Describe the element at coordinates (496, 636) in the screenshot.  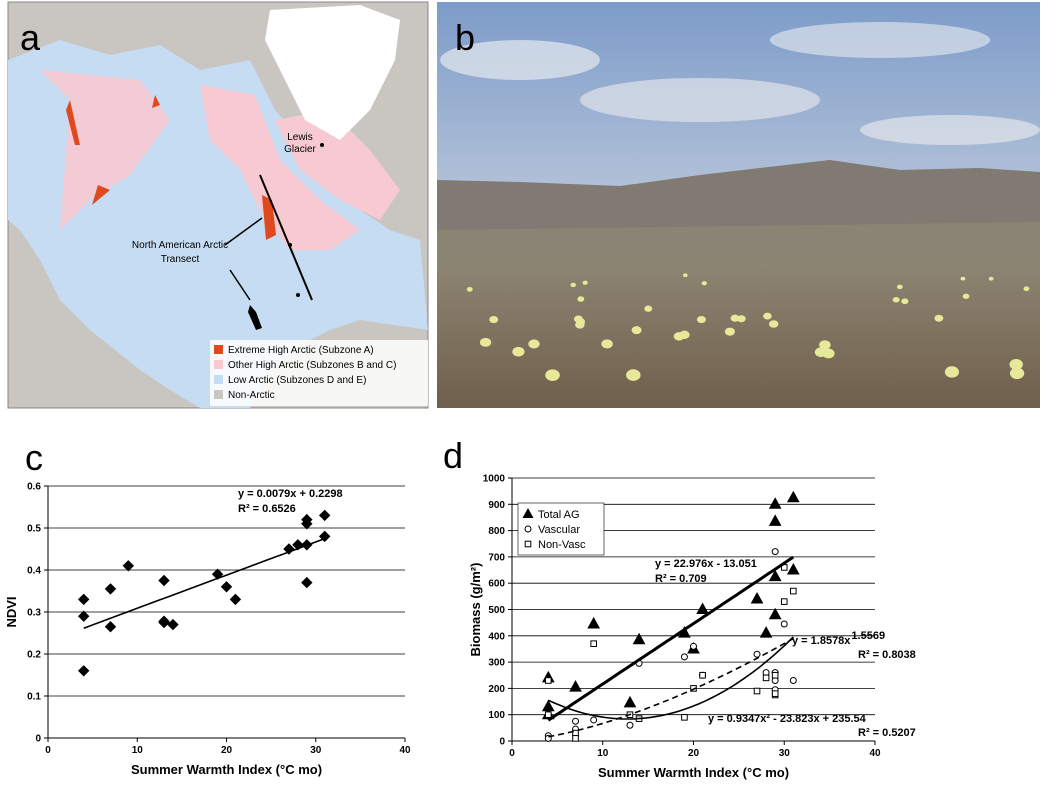
I see `y-tick-label: 400` at that location.